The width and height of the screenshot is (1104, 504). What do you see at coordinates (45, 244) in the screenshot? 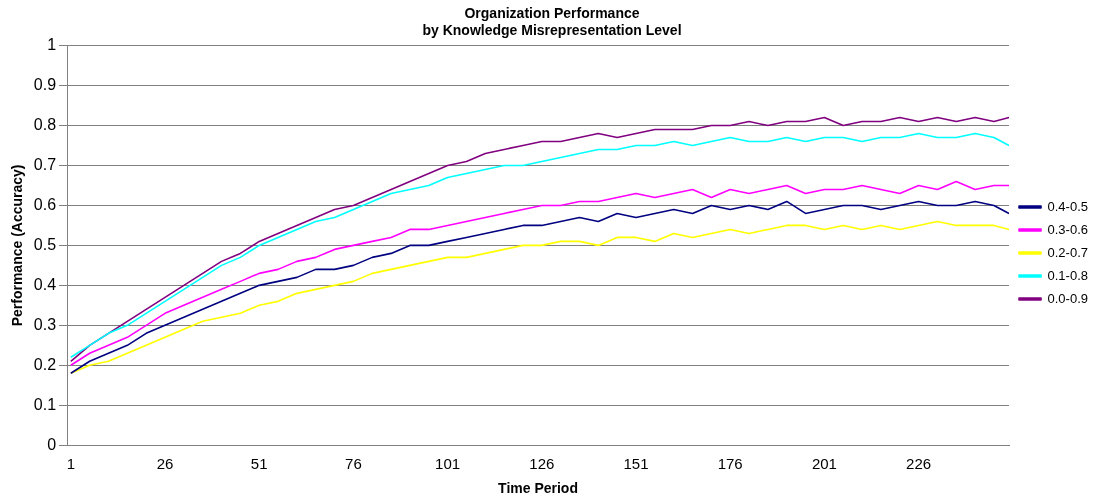
I see `y-tick-label: 0.5` at bounding box center [45, 244].